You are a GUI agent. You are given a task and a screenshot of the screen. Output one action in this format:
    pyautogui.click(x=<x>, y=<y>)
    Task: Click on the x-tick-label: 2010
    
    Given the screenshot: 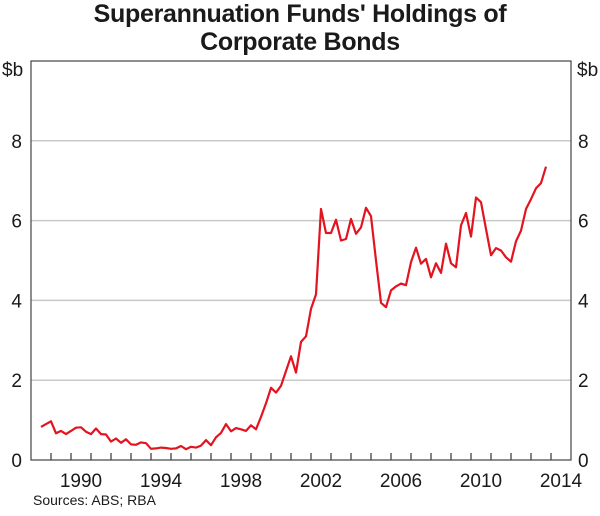 What is the action you would take?
    pyautogui.click(x=481, y=481)
    